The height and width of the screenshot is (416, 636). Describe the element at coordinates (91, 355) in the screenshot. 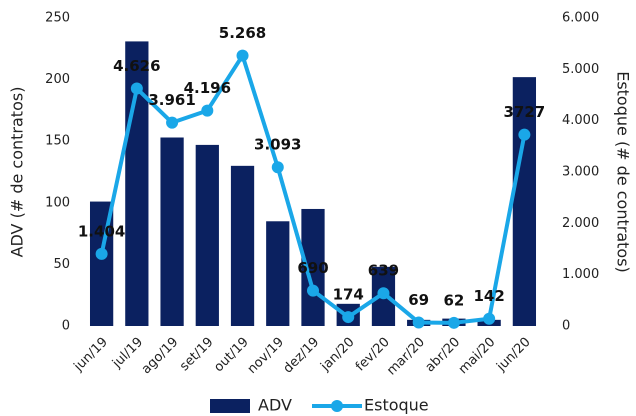

I see `x-tick-label: jun/19` at that location.